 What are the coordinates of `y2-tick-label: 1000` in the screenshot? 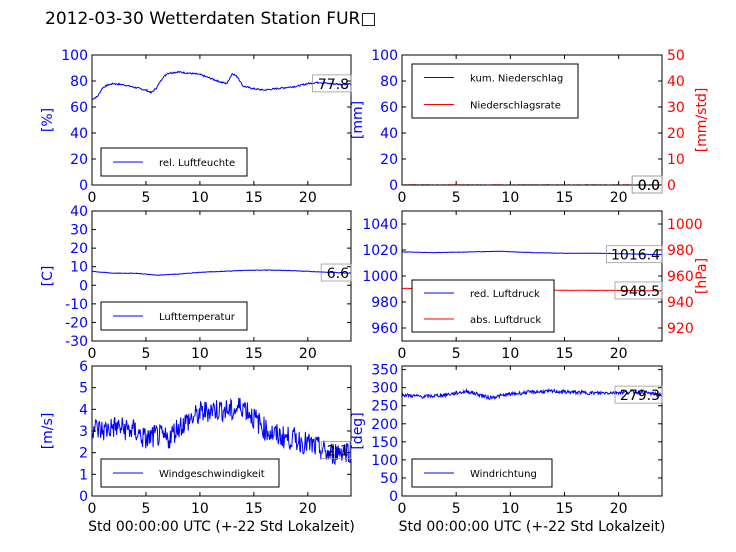 It's located at (685, 225).